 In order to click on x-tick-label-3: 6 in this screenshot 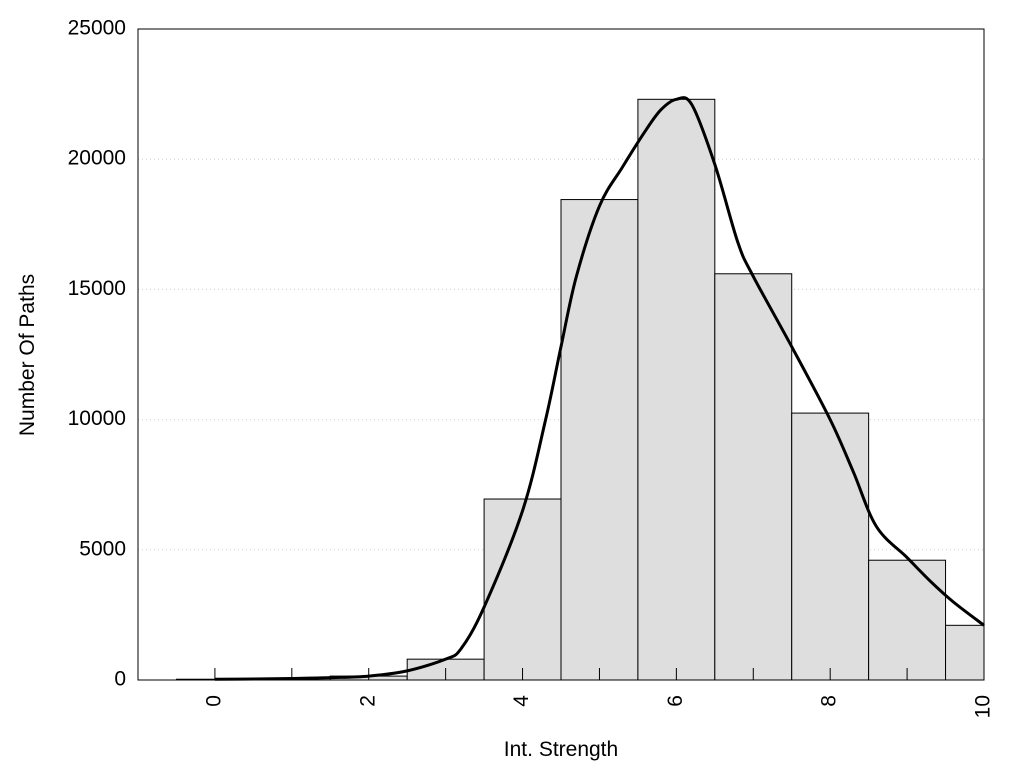, I will do `click(675, 701)`.